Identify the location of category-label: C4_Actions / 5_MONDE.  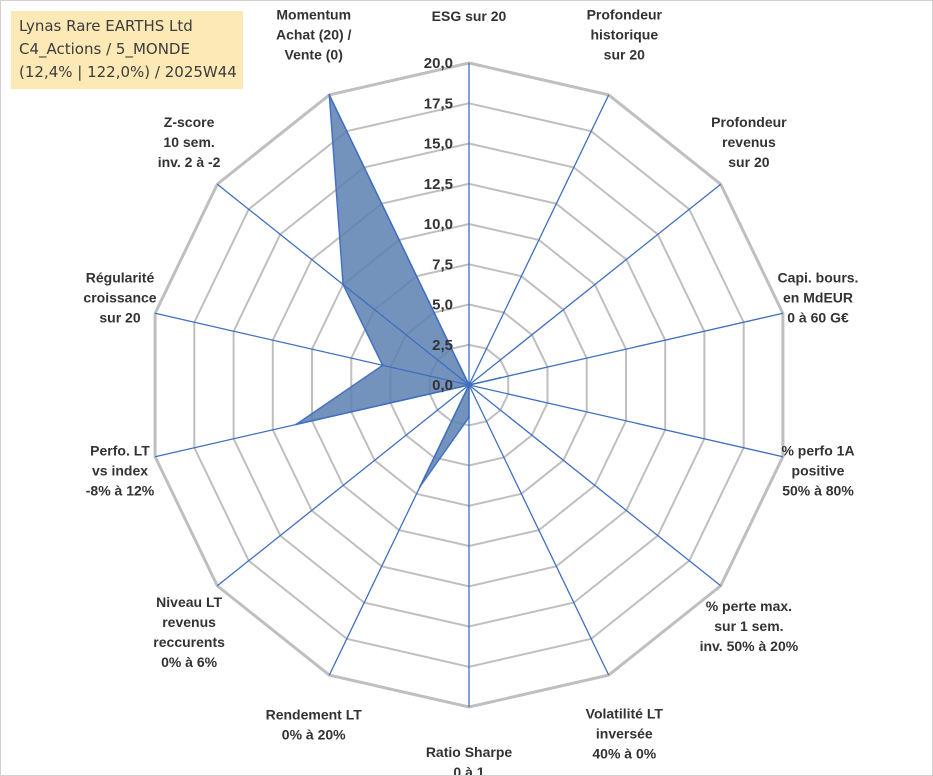
(104, 49).